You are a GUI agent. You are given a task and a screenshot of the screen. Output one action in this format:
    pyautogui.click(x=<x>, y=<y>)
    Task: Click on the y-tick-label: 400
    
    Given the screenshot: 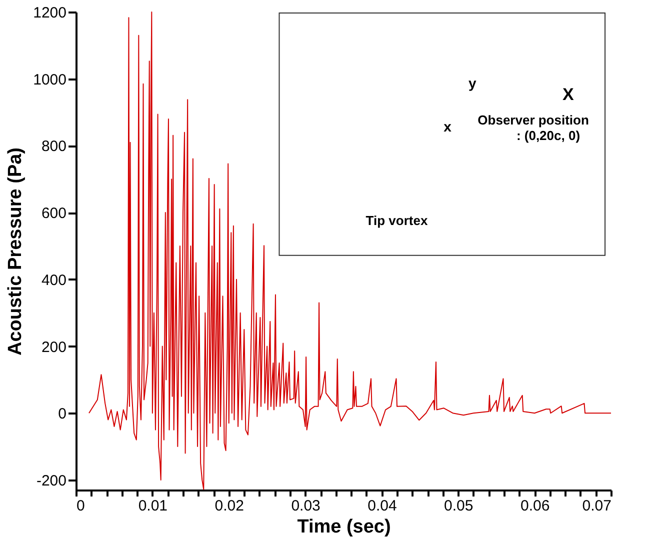 What is the action you would take?
    pyautogui.click(x=53, y=280)
    